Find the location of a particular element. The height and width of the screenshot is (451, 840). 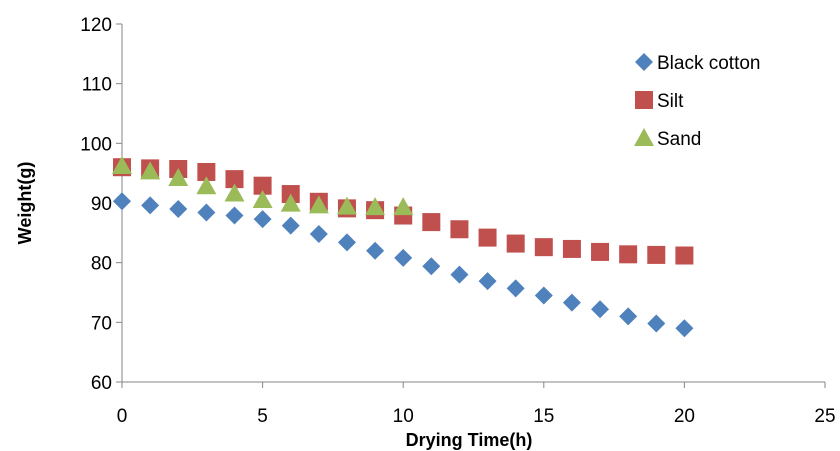

legend-marker-diamond is located at coordinates (644, 62).